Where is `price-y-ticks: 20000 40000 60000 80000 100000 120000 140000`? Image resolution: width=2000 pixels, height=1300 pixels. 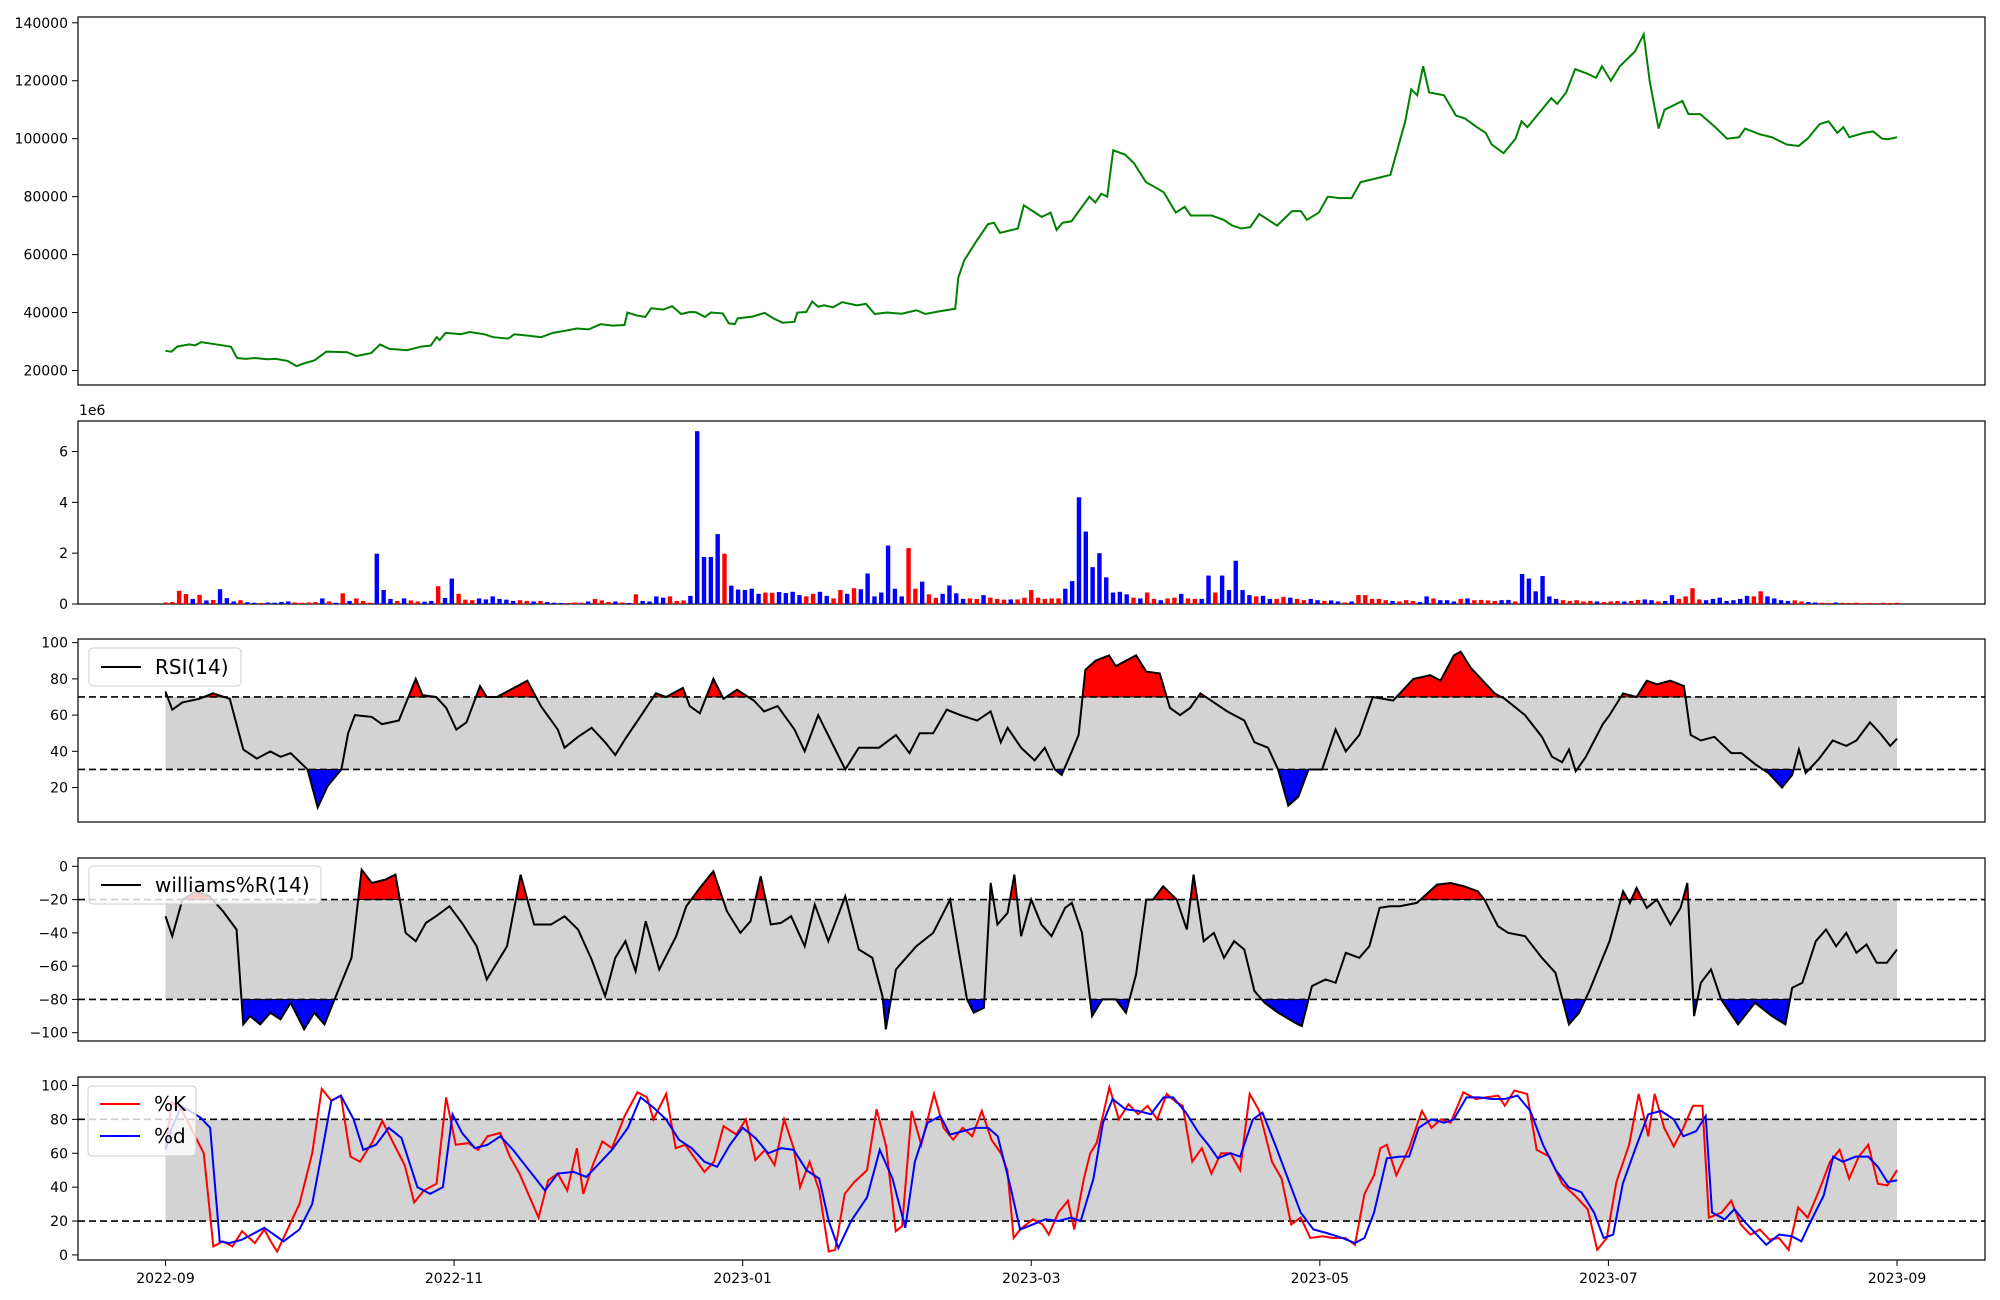 price-y-ticks: 20000 40000 60000 80000 100000 120000 140000 is located at coordinates (46, 198).